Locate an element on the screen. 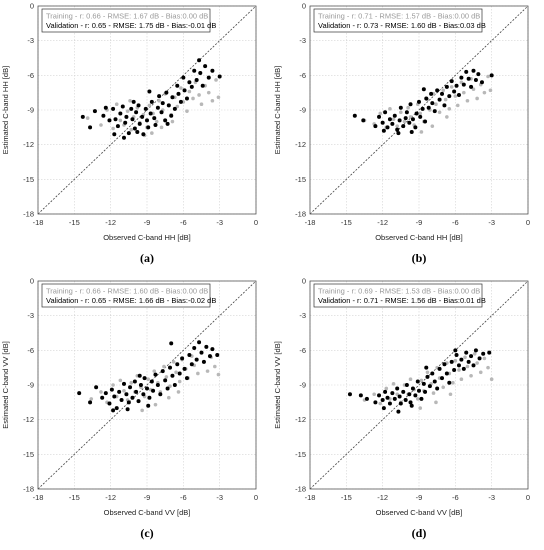  y-tick-label: -12 is located at coordinates (28, 419).